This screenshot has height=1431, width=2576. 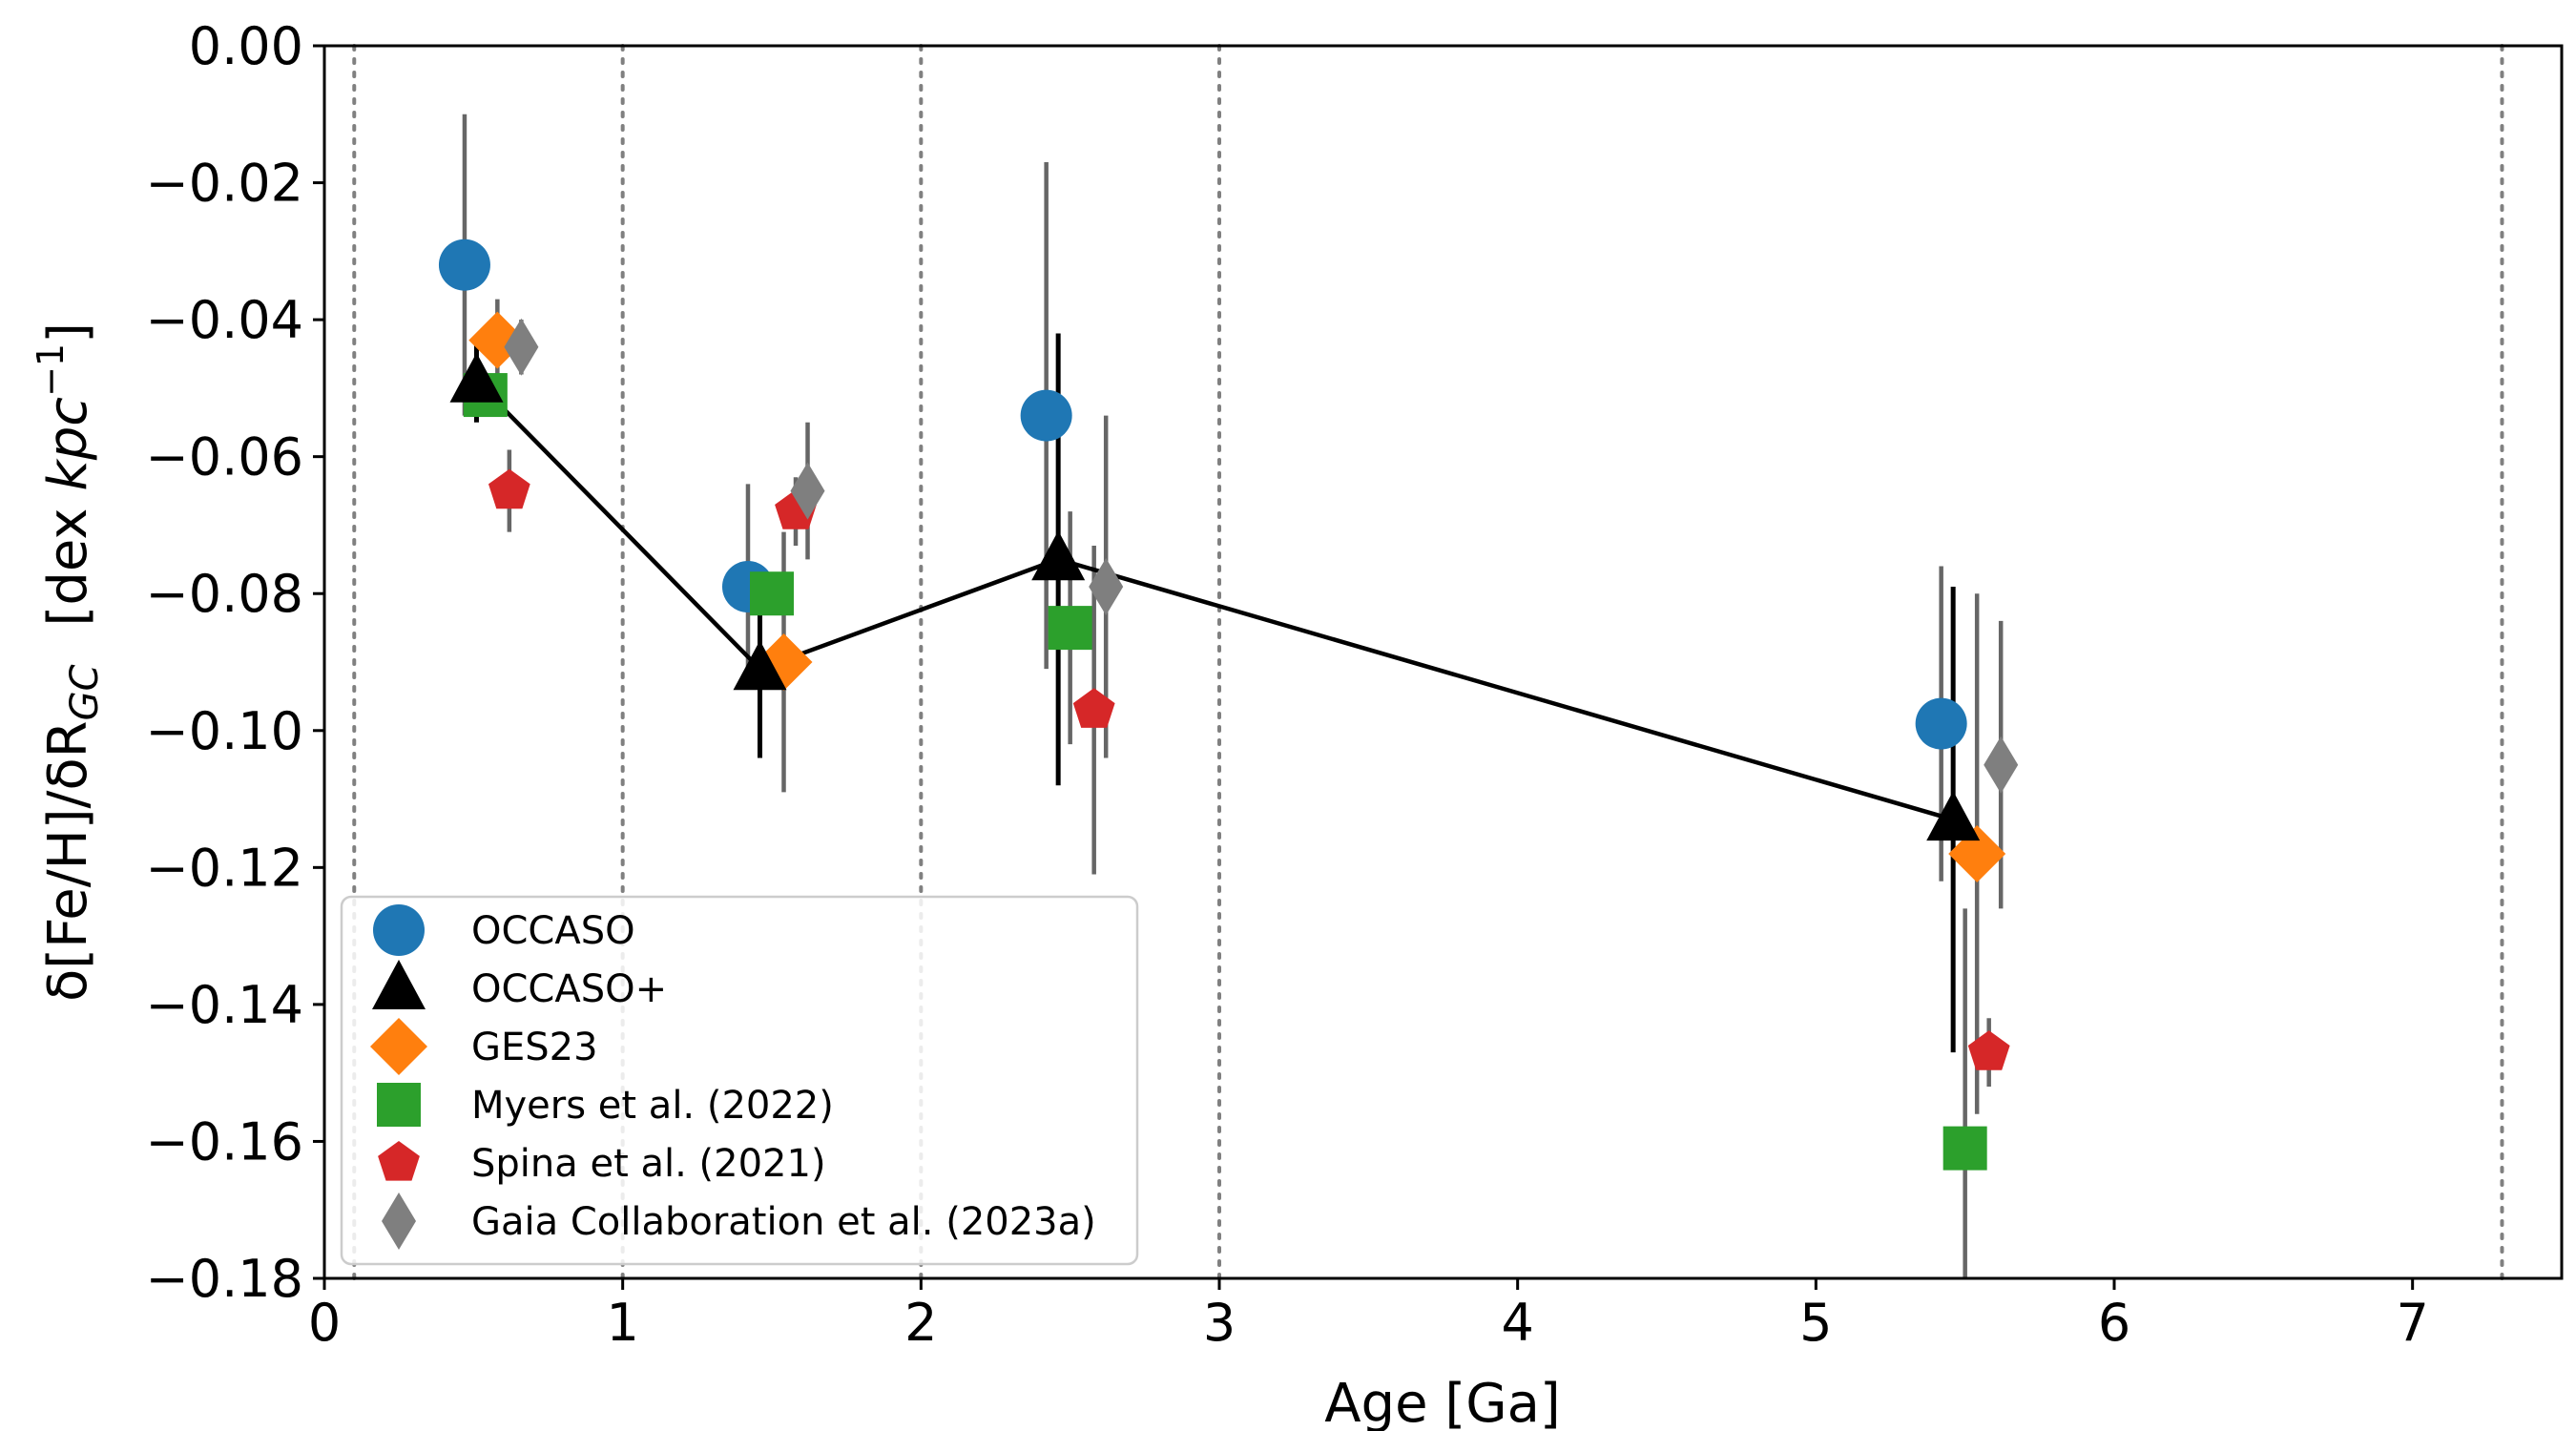 What do you see at coordinates (224, 320) in the screenshot?
I see `y-tick-label-2: −0.04` at bounding box center [224, 320].